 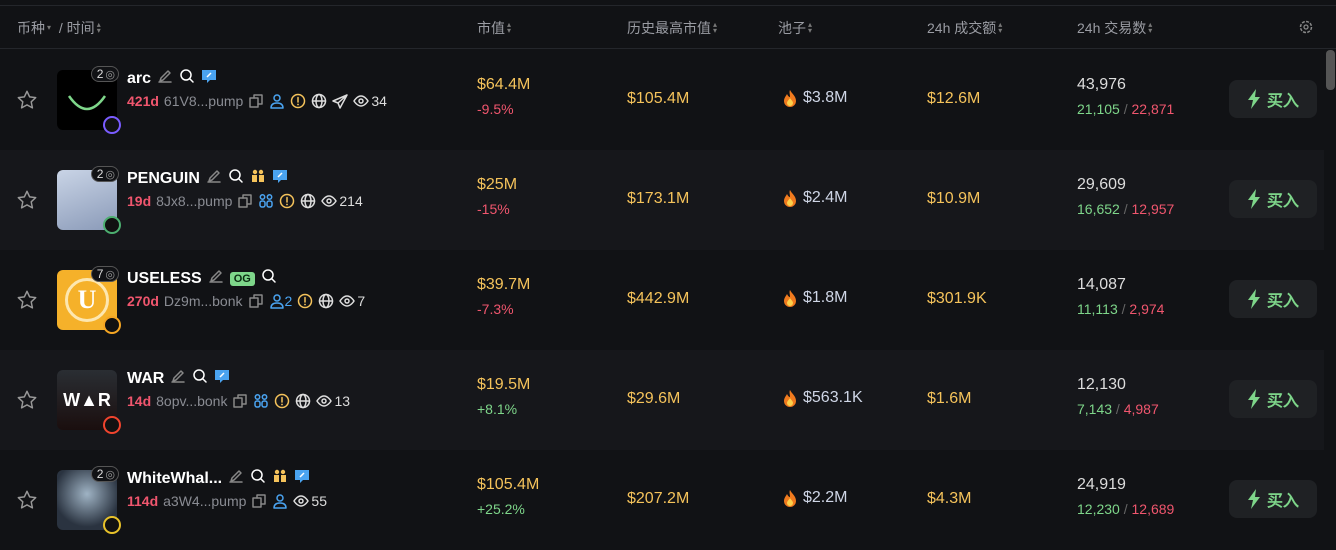 What do you see at coordinates (280, 301) in the screenshot?
I see `user-icon: 2` at bounding box center [280, 301].